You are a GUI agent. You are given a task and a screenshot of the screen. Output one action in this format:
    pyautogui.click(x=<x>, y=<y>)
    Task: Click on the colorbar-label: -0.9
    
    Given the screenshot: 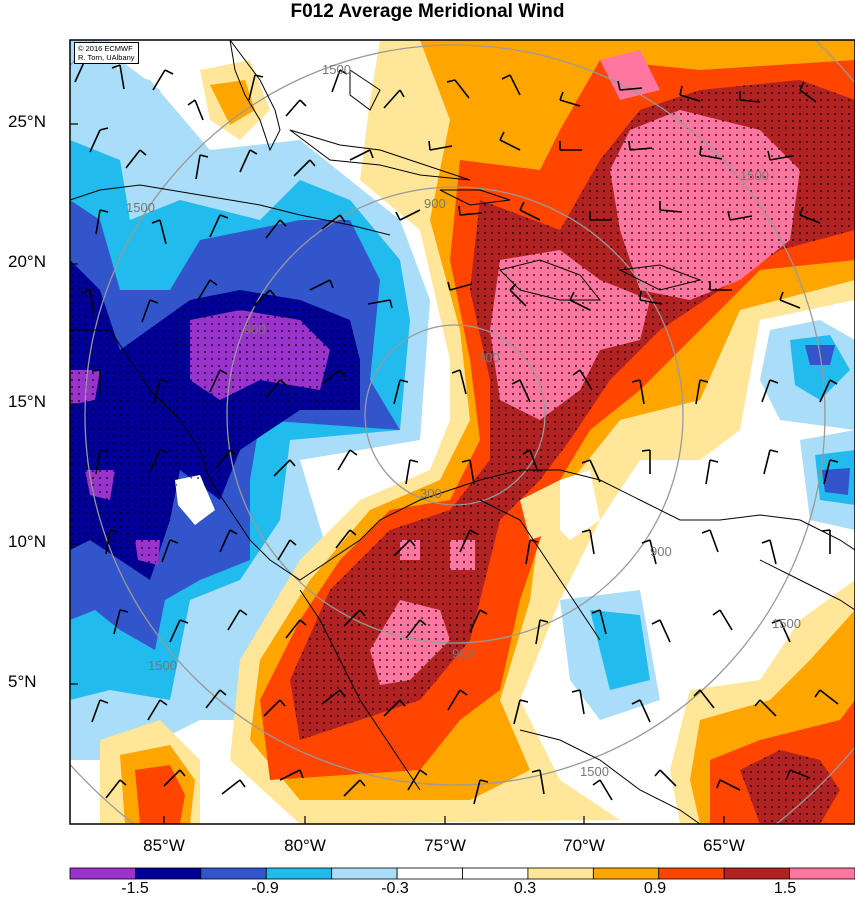 What is the action you would take?
    pyautogui.click(x=265, y=888)
    